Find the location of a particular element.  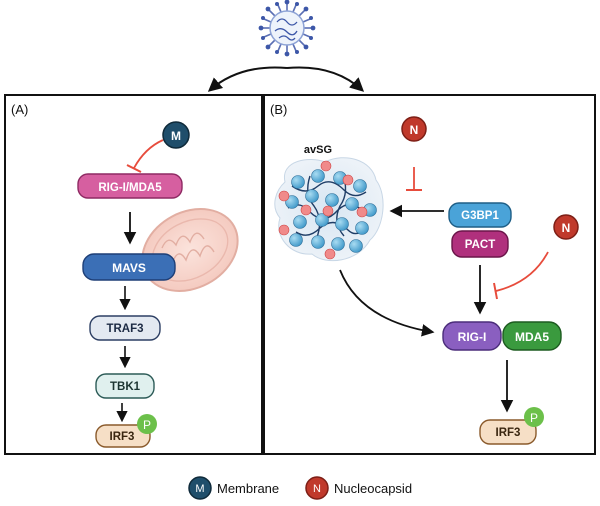

node-pact: PACT is located at coordinates (480, 244).